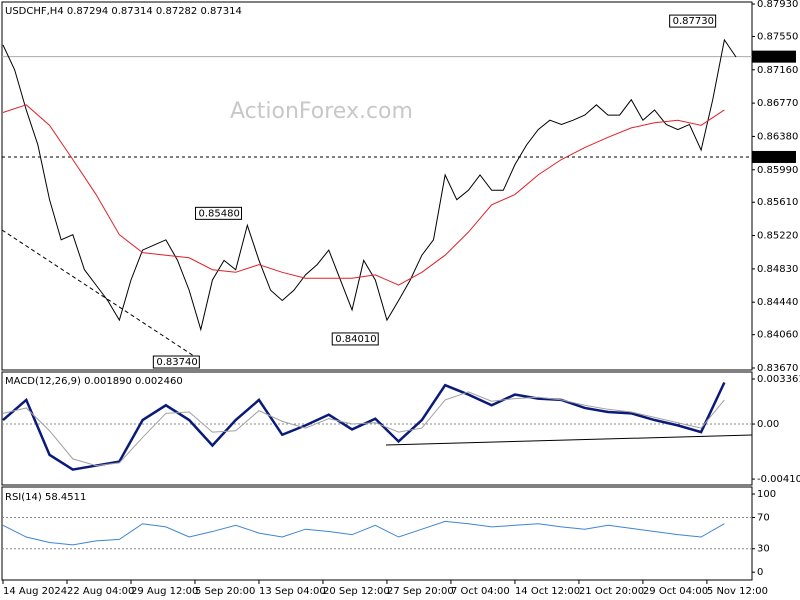 The image size is (800, 600). What do you see at coordinates (94, 381) in the screenshot?
I see `macd-title: MACD(12,26,9) 0.001890 0.002460` at bounding box center [94, 381].